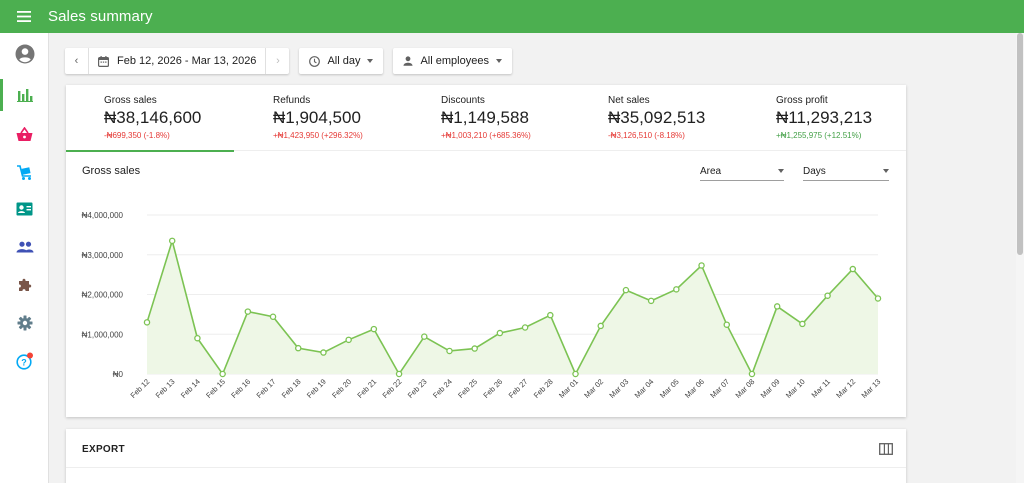 This screenshot has height=483, width=1024. I want to click on sidebar-item-integrations, so click(24, 285).